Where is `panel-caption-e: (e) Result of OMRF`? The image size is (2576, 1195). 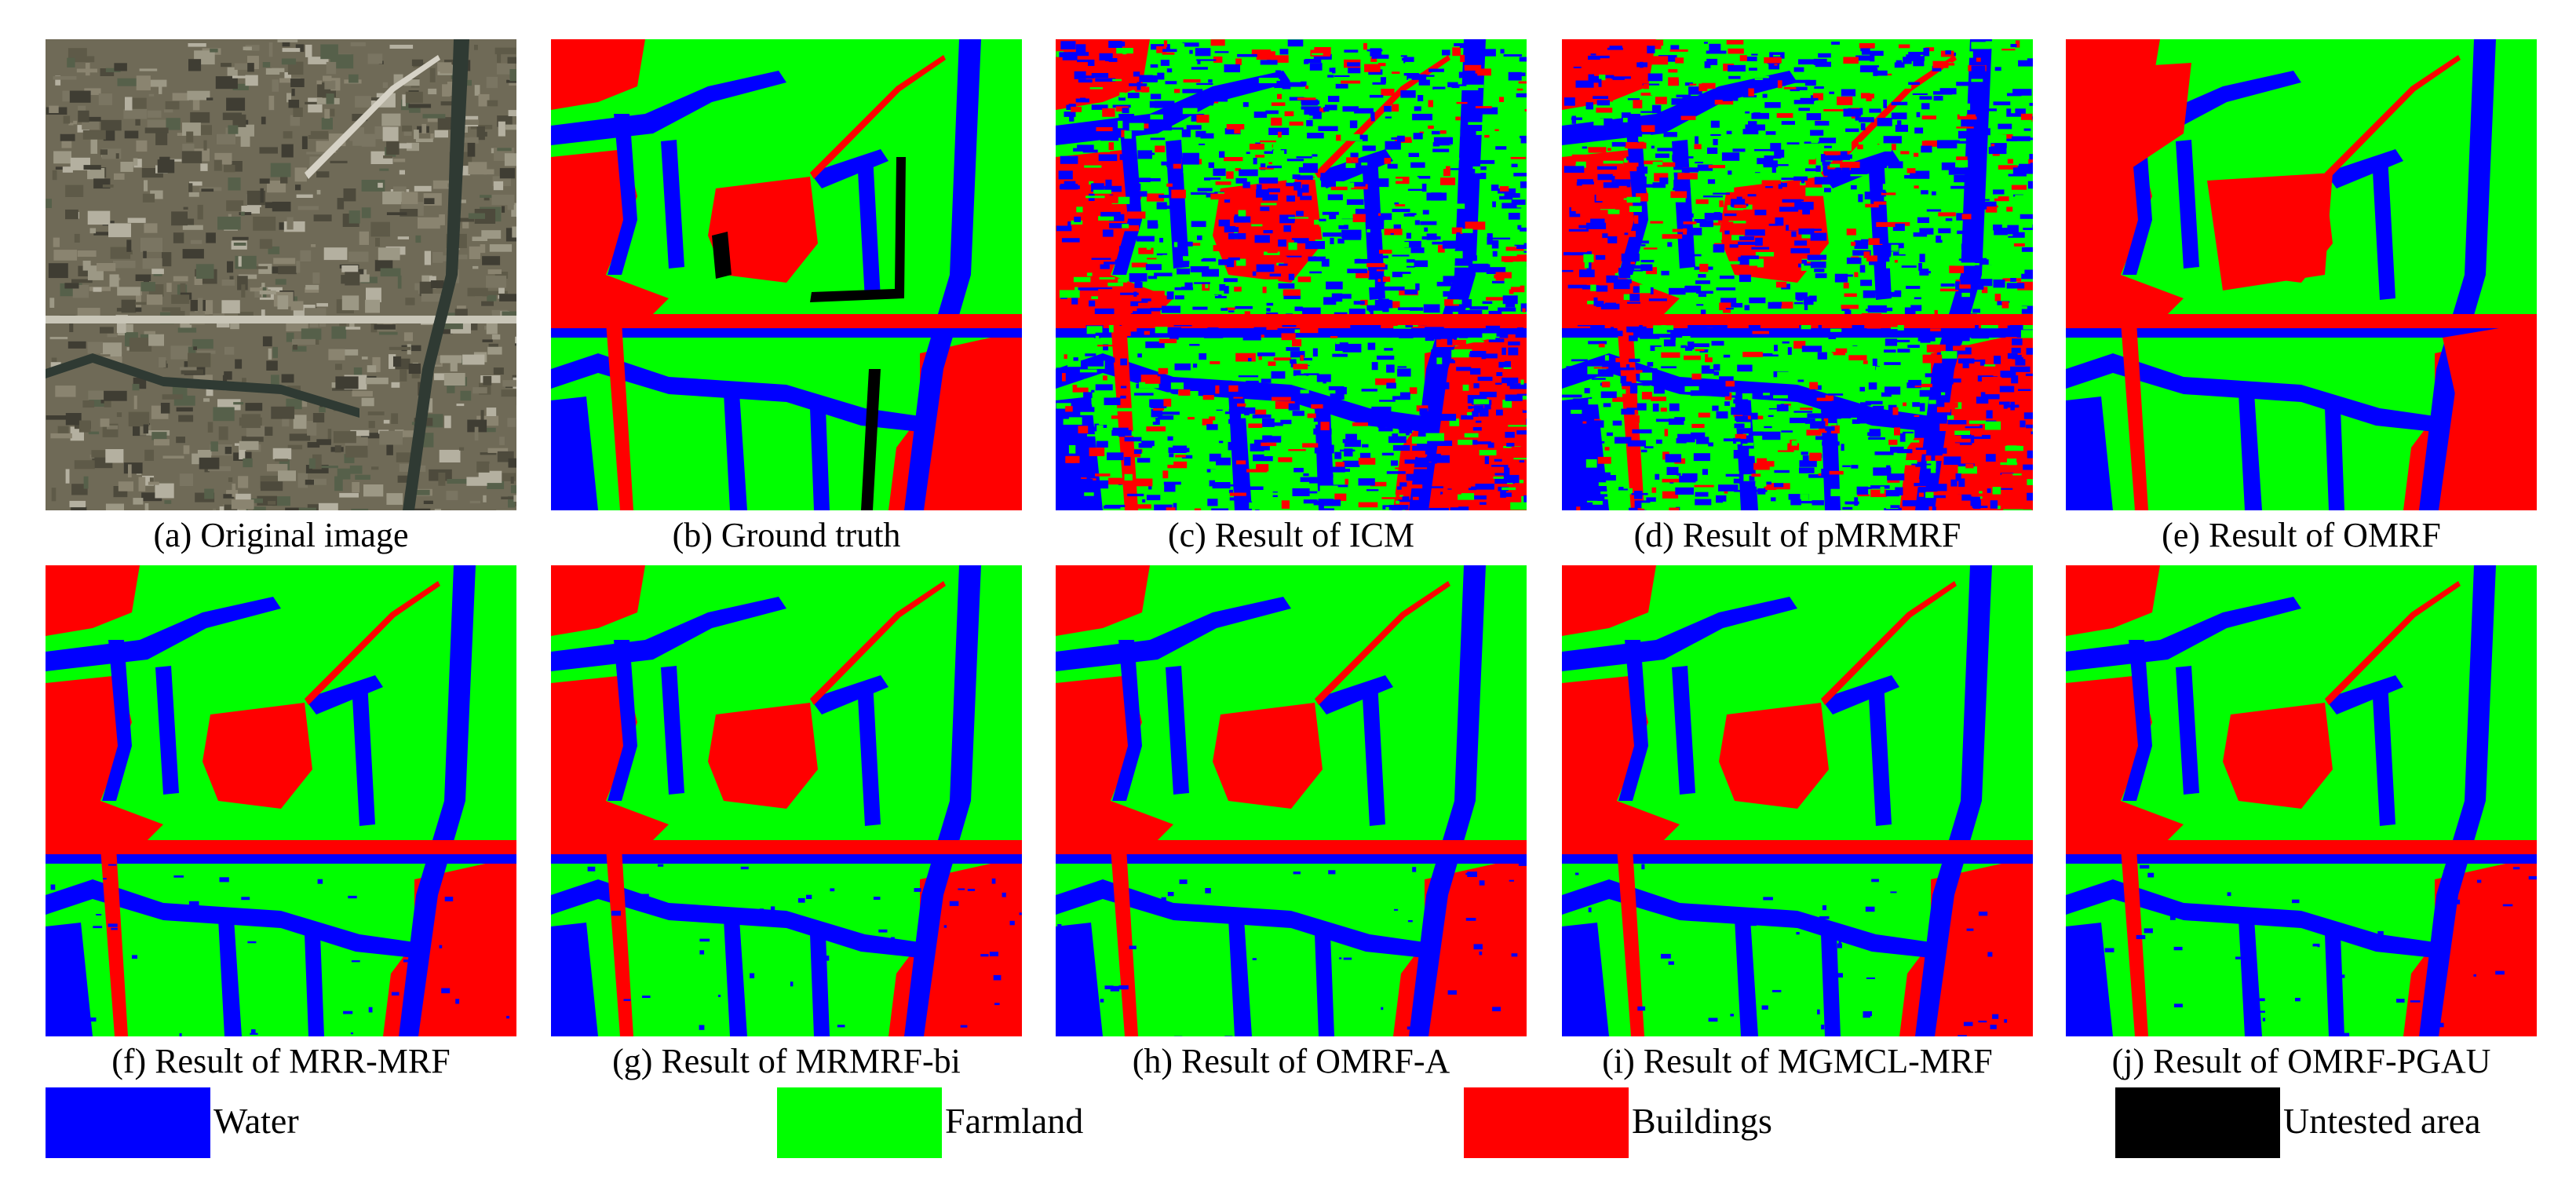
panel-caption-e: (e) Result of OMRF is located at coordinates (2301, 535).